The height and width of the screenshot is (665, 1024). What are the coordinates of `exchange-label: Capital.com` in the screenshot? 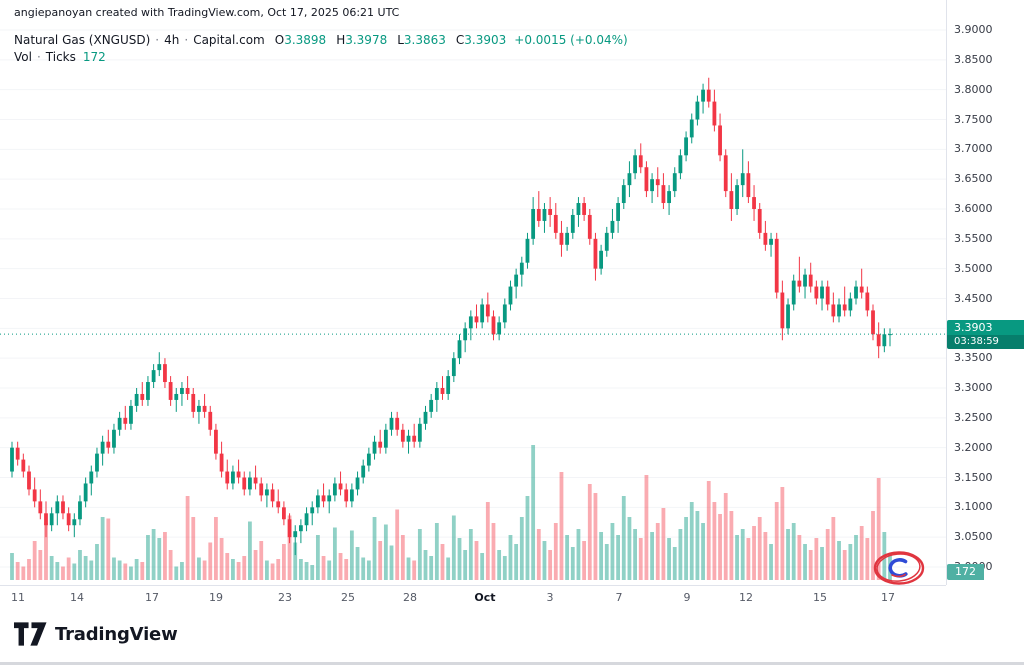 It's located at (229, 39).